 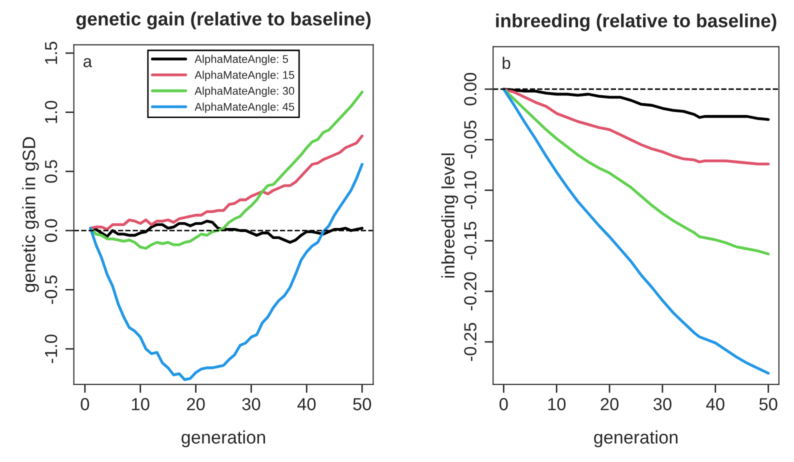 What do you see at coordinates (470, 139) in the screenshot?
I see `y-tick-label: -0.05` at bounding box center [470, 139].